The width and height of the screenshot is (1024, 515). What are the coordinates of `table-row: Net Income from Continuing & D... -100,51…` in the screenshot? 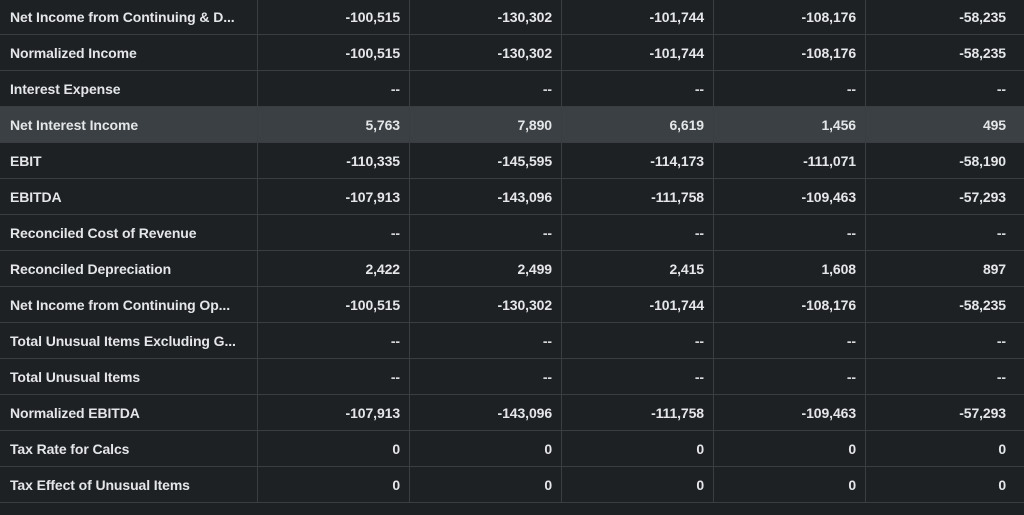 It's located at (512, 17).